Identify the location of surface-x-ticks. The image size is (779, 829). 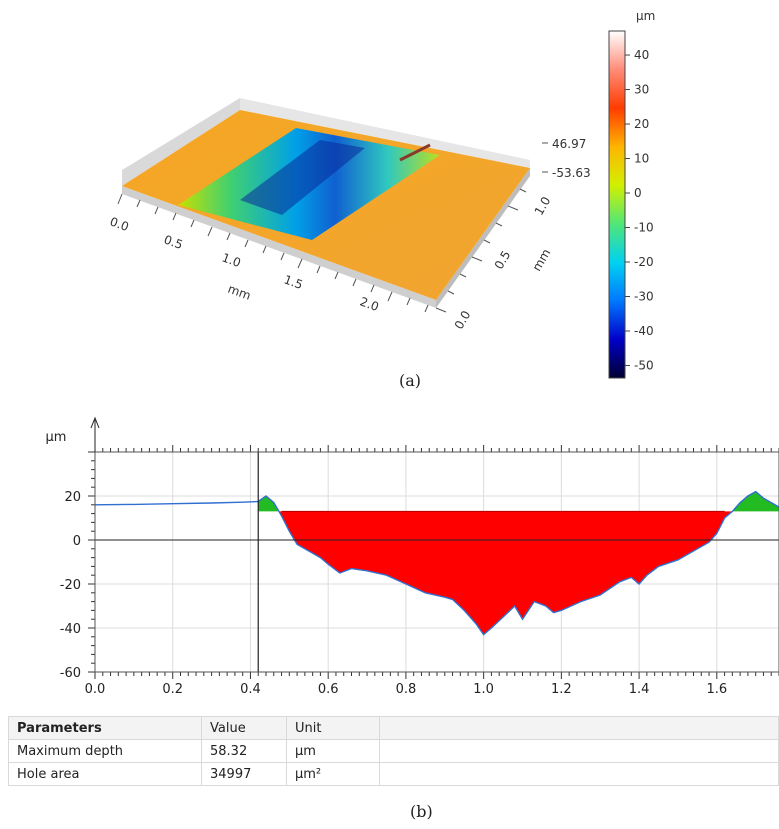
(273, 253).